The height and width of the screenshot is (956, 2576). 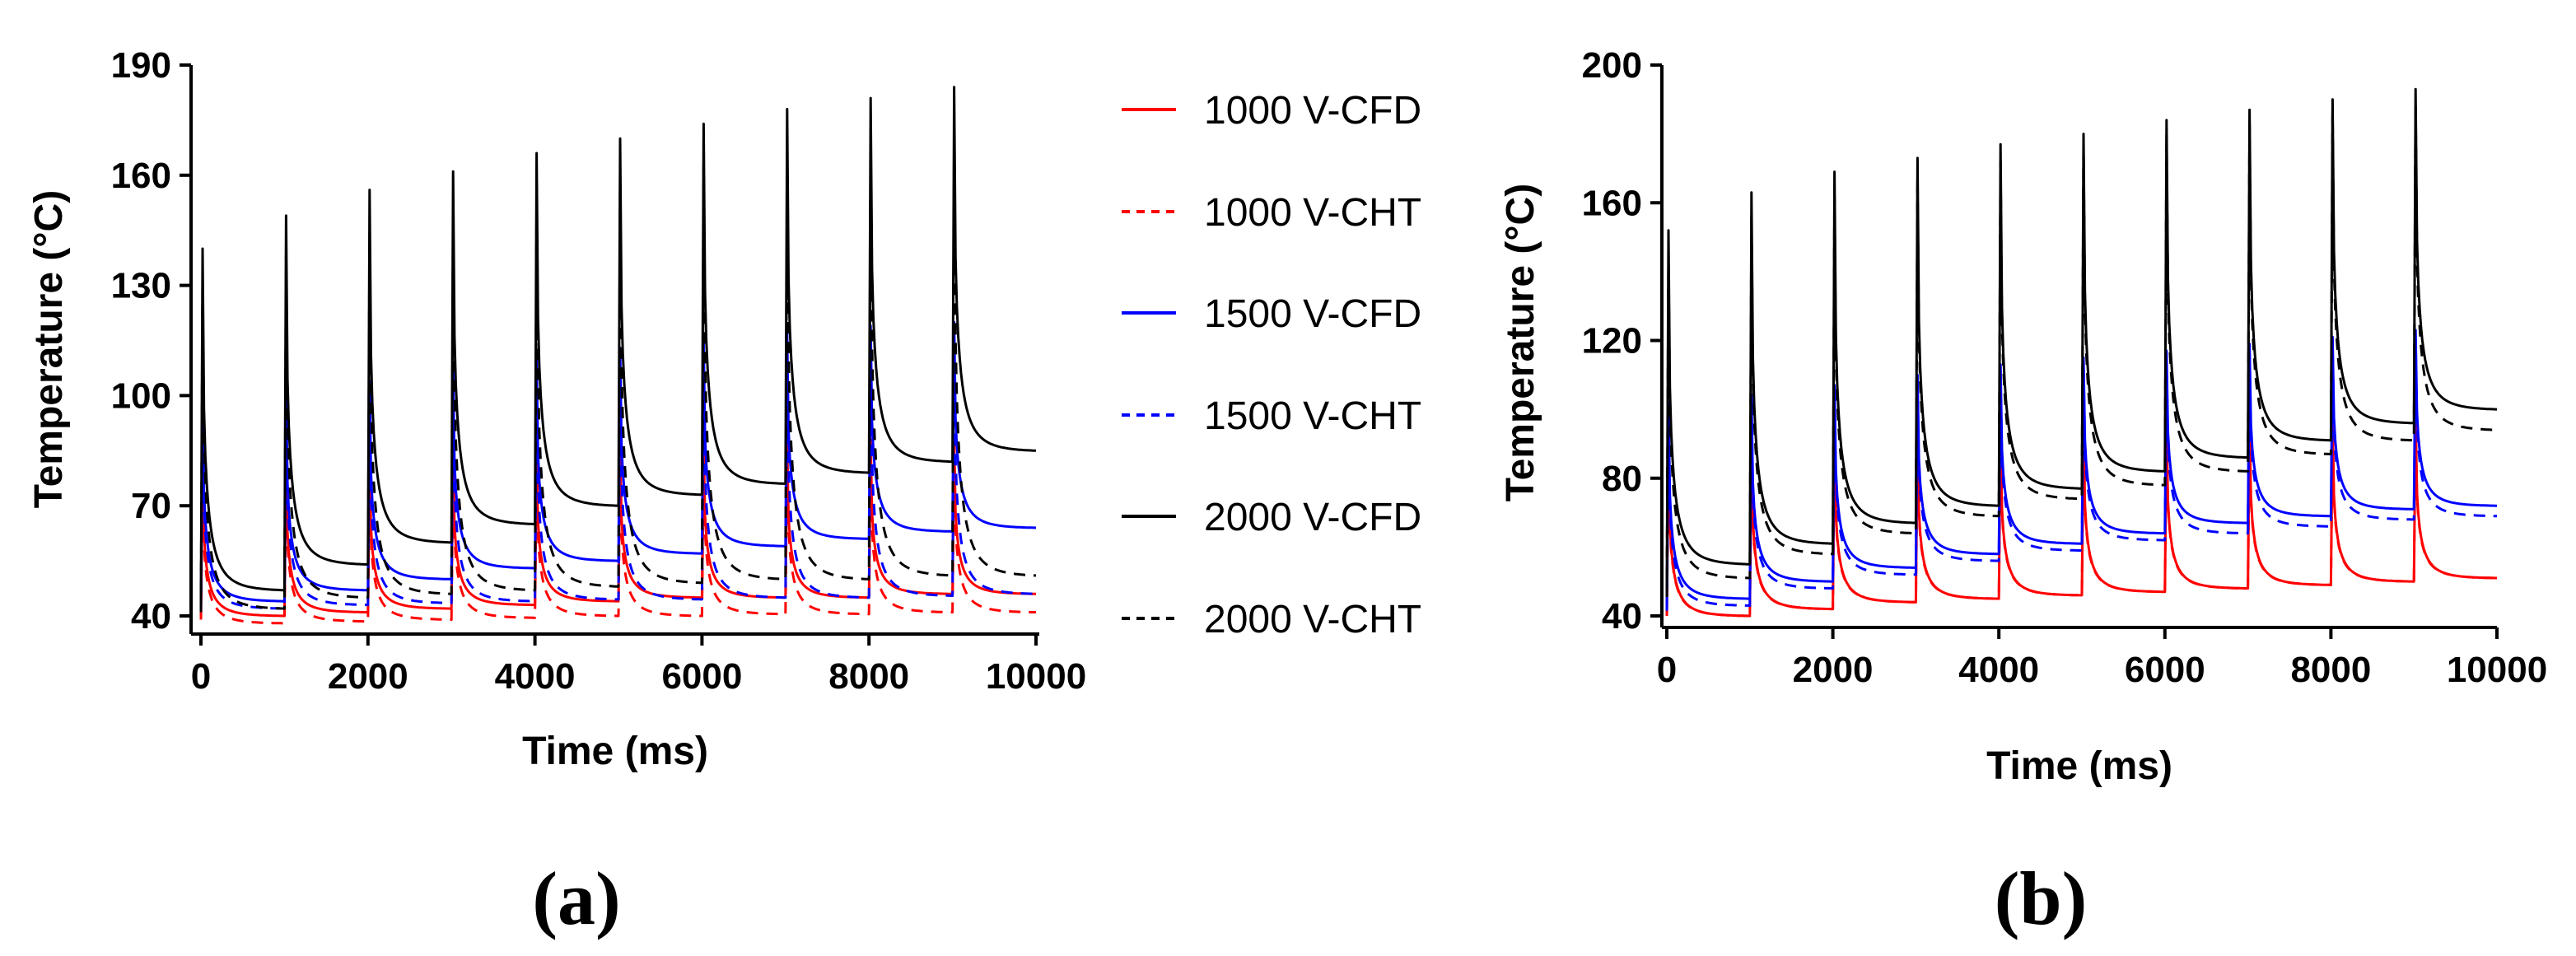 What do you see at coordinates (1612, 341) in the screenshot?
I see `y-tick-label-b: 120` at bounding box center [1612, 341].